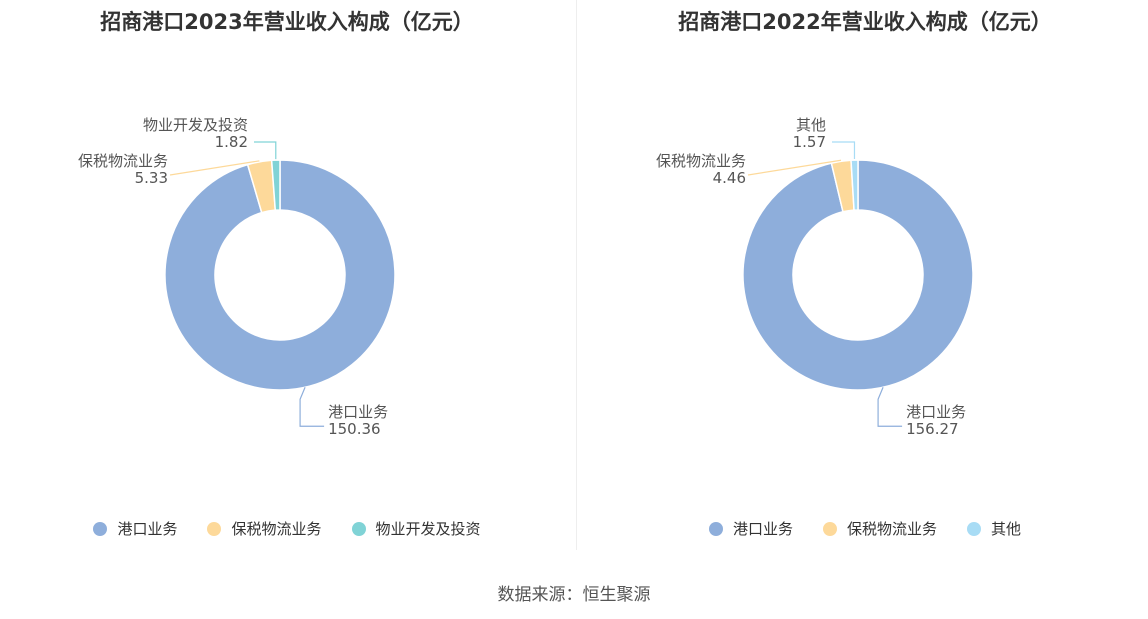 The width and height of the screenshot is (1148, 619). What do you see at coordinates (231, 142) in the screenshot?
I see `slice-label-value: 1.82` at bounding box center [231, 142].